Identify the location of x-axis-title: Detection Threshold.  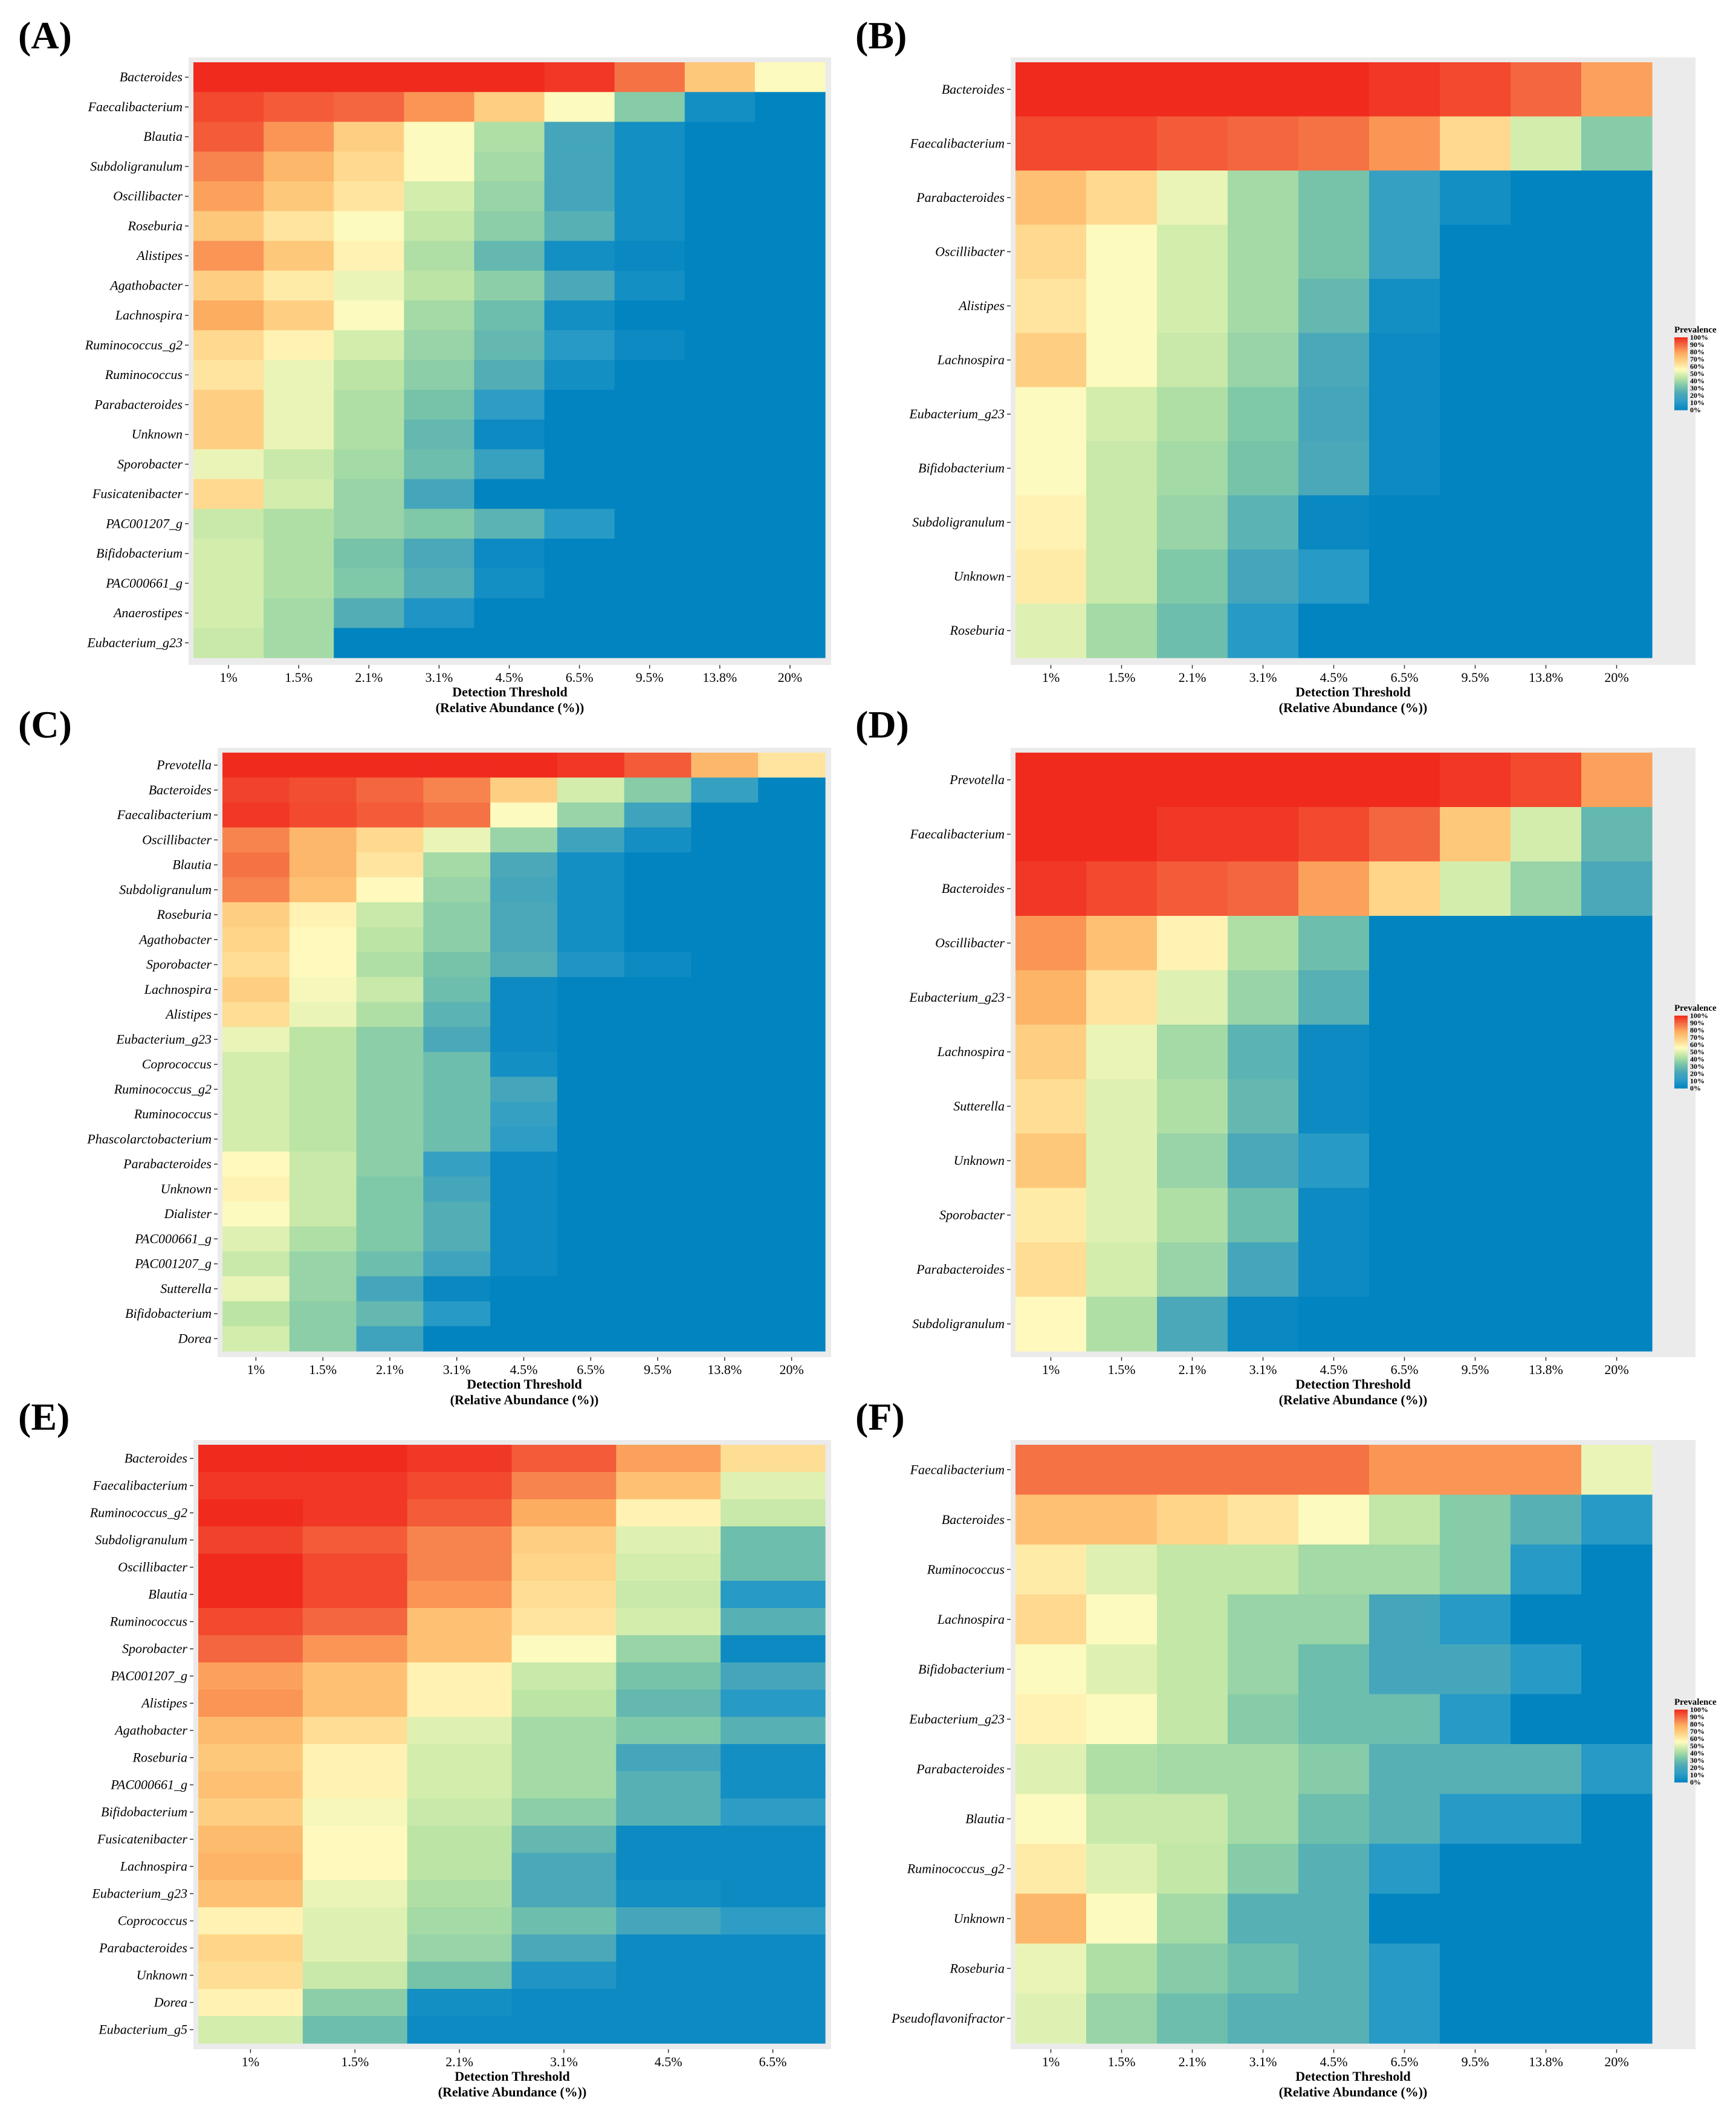
(512, 2076).